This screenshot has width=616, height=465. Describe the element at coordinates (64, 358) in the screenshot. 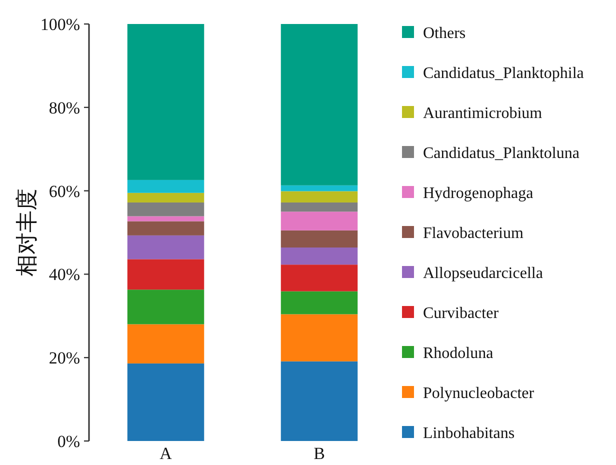

I see `y-tick-label: 20%` at that location.